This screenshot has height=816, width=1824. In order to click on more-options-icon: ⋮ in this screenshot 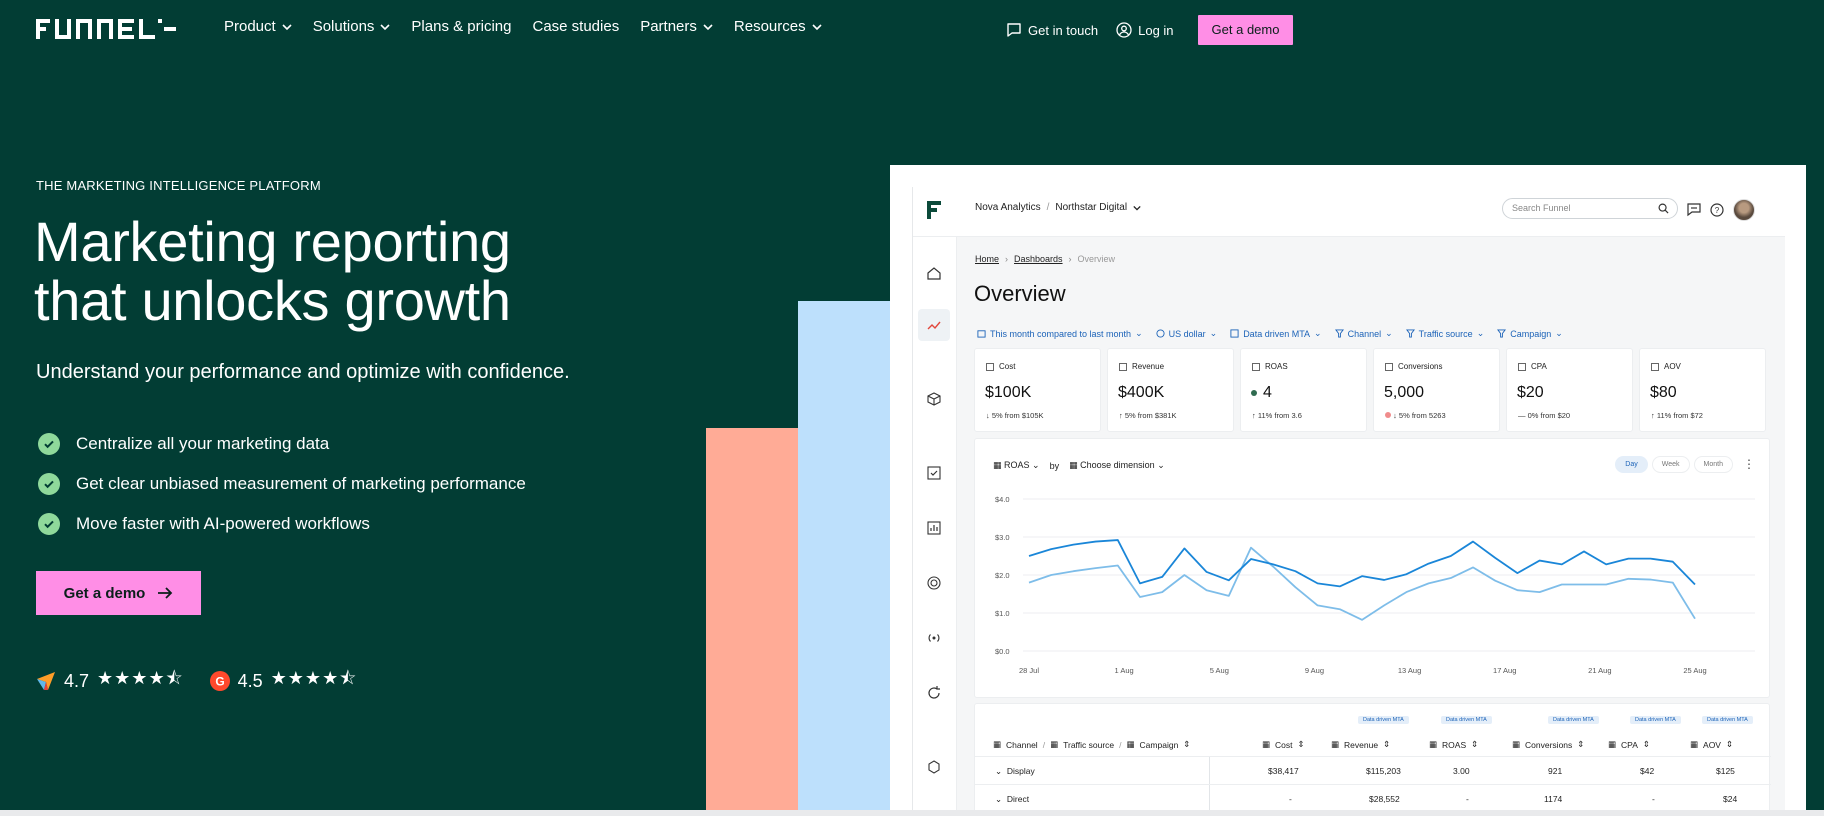, I will do `click(1749, 464)`.